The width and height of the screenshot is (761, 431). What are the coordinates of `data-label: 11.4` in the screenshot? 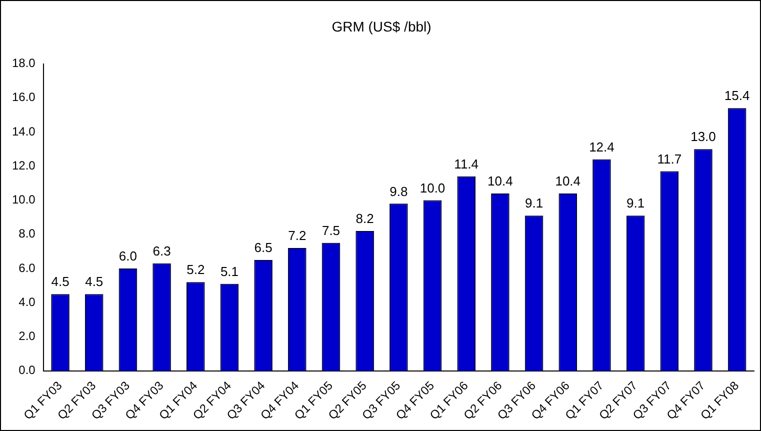 It's located at (466, 164).